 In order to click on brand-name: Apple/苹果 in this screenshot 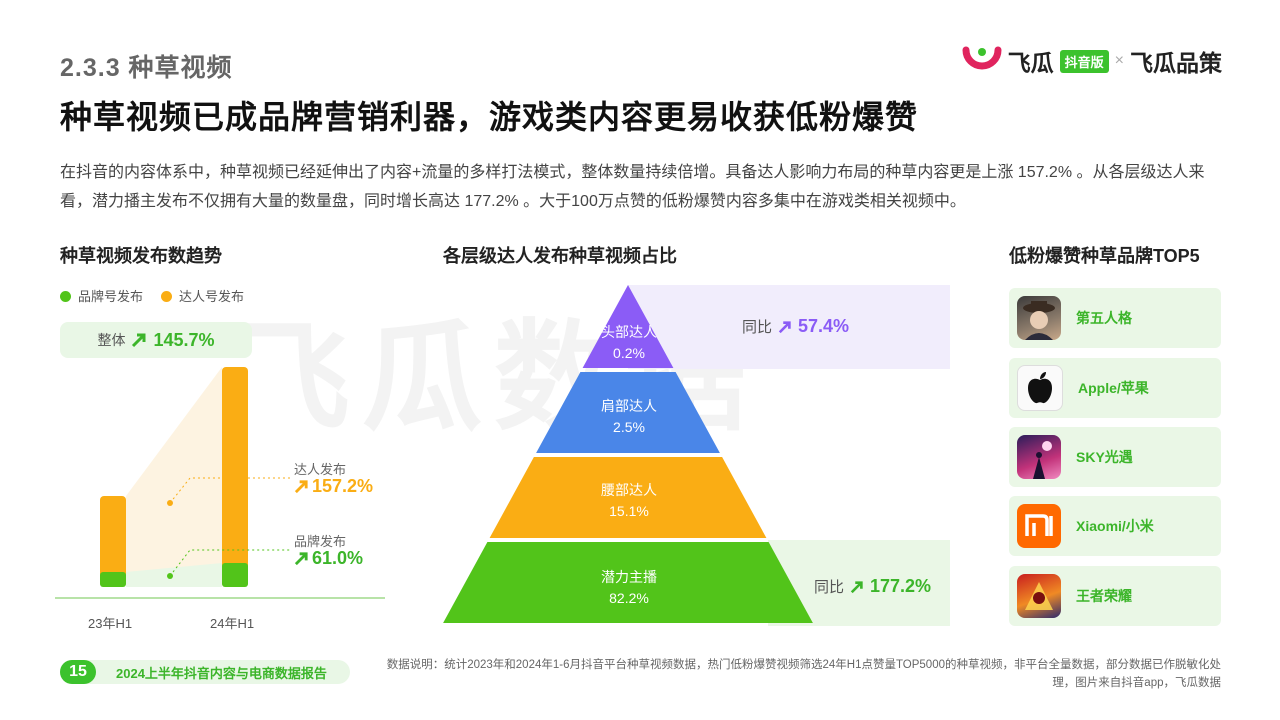, I will do `click(1113, 388)`.